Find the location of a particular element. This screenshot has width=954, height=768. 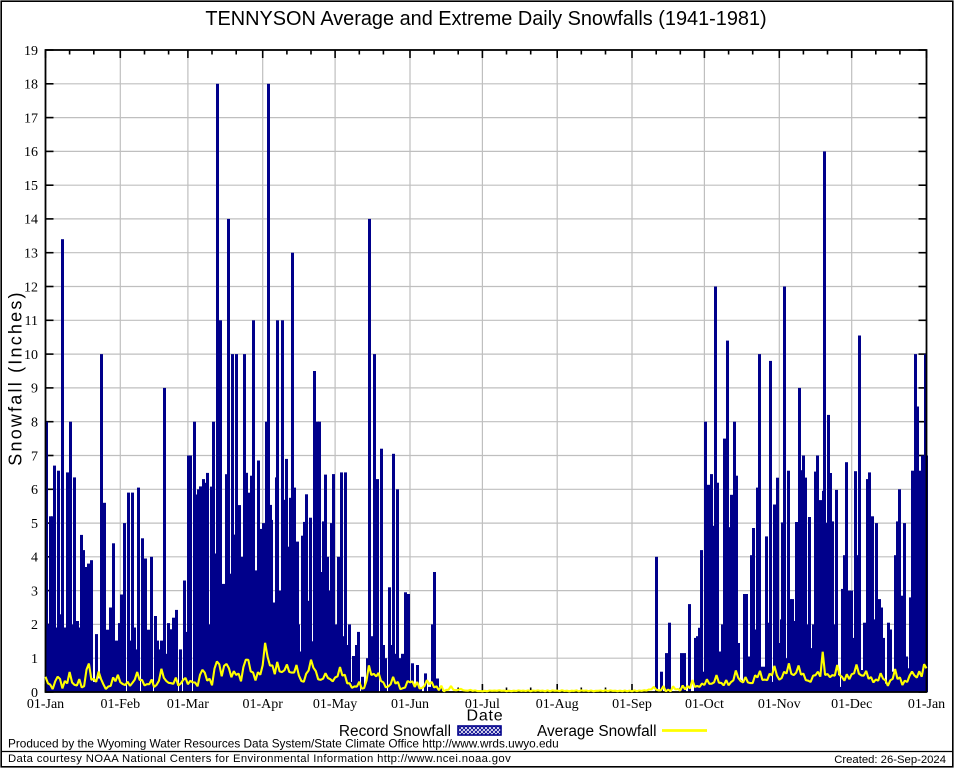

svg-text: 01-Jul is located at coordinates (482, 704).